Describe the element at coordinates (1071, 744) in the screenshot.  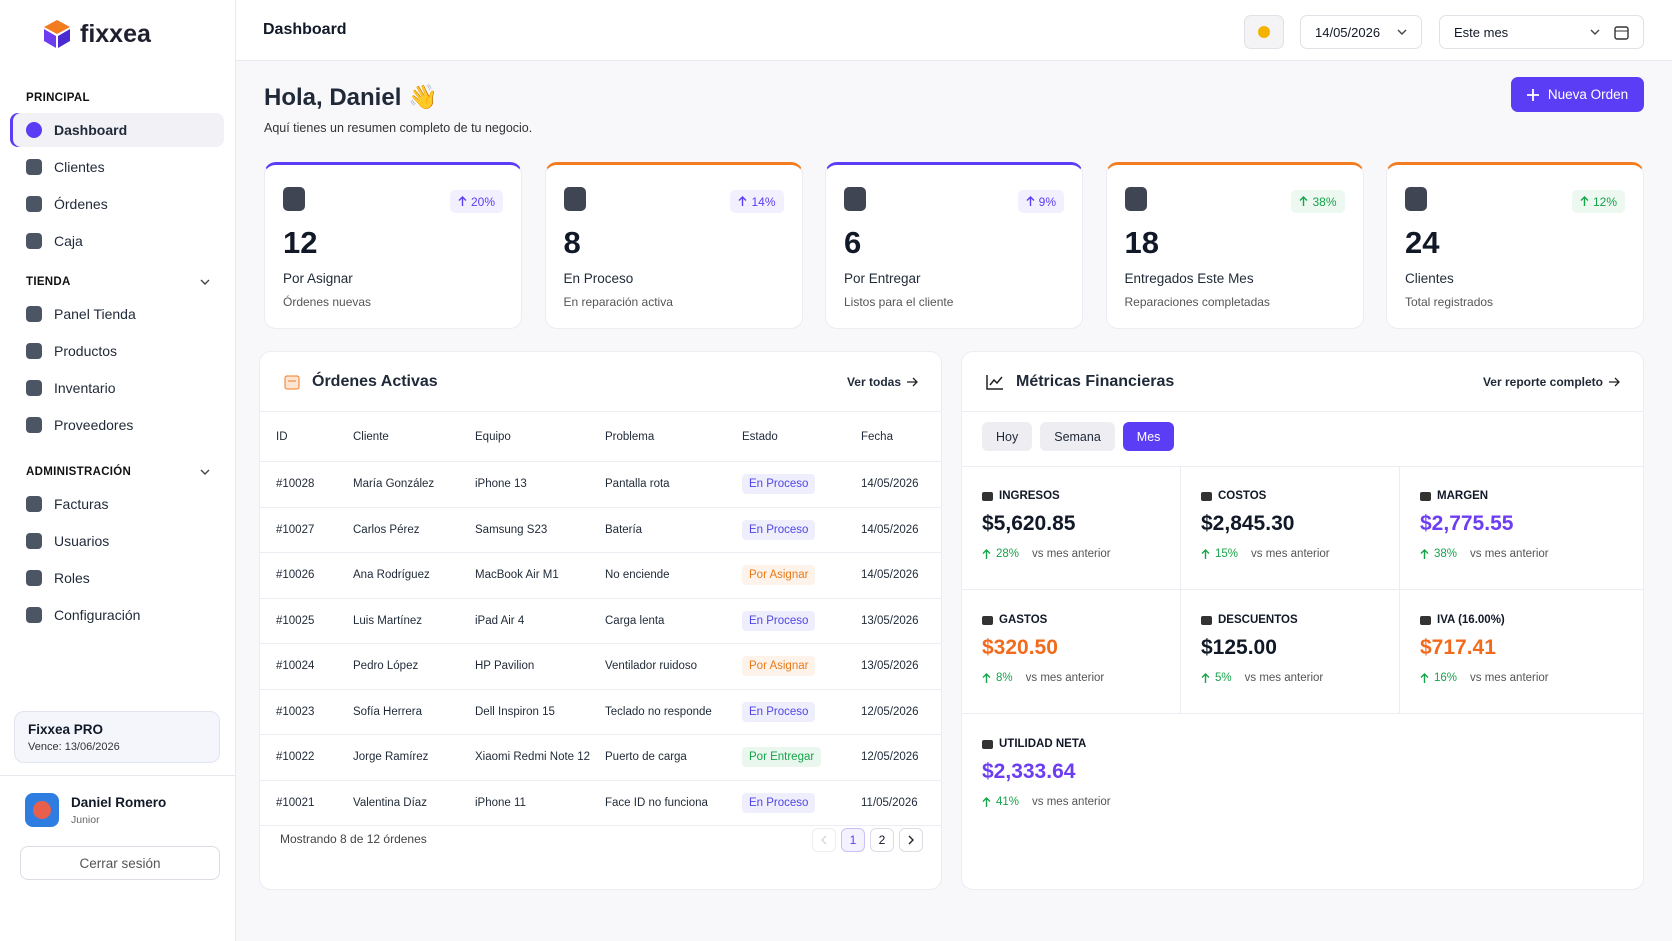
I see `metric-label-row: UTILIDAD NETA` at that location.